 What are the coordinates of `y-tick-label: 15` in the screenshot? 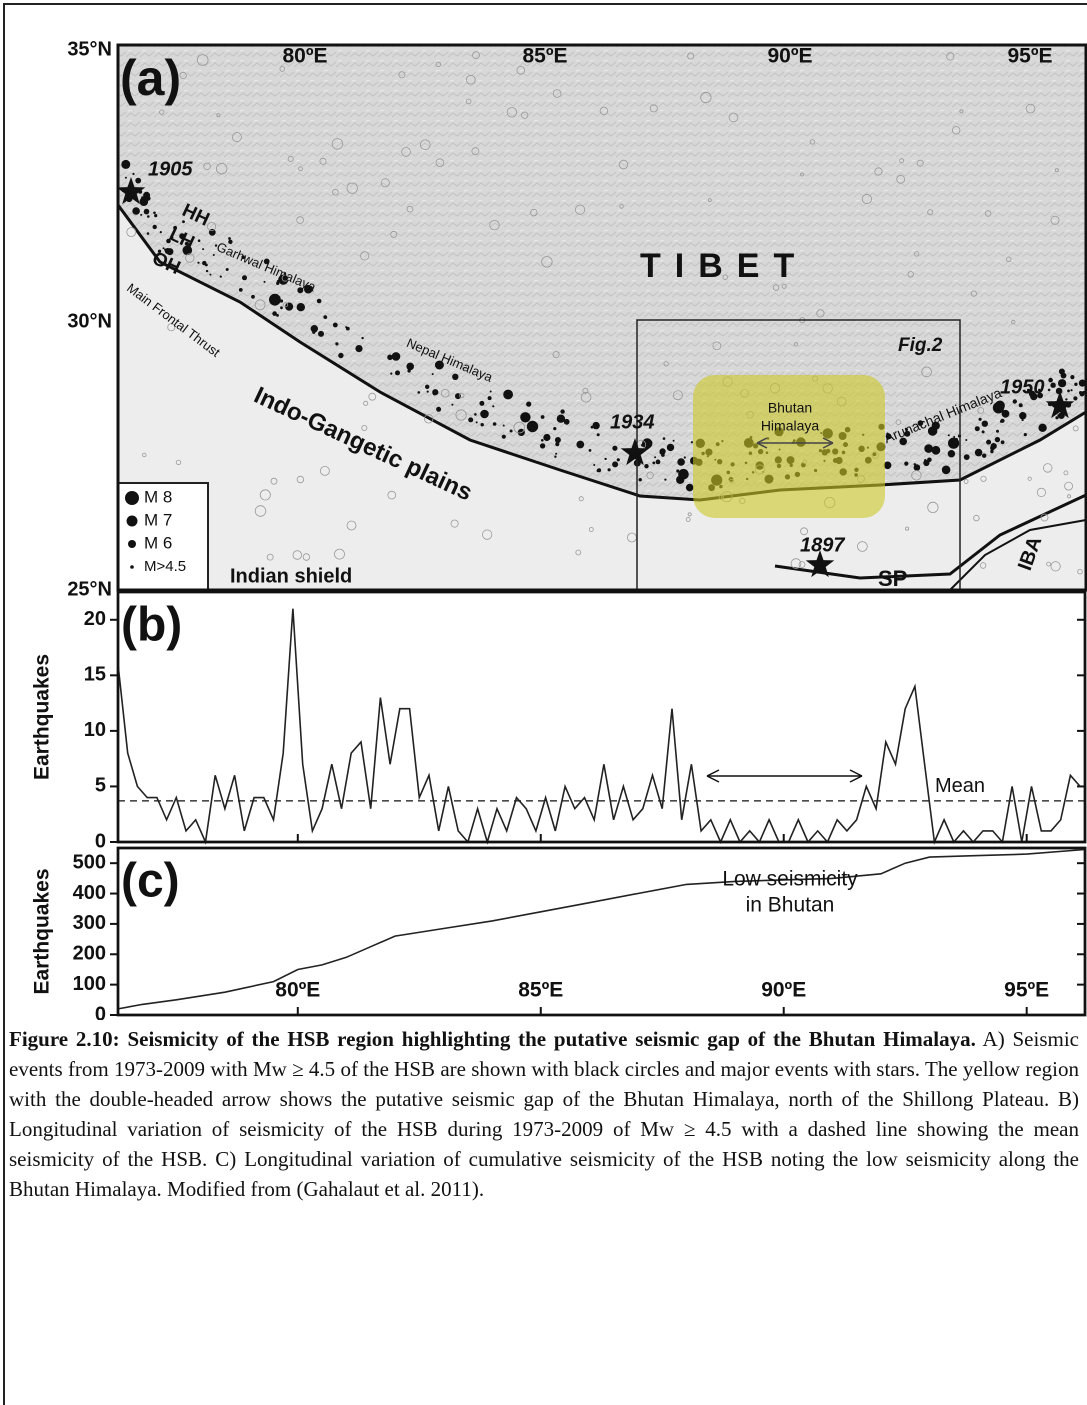 It's located at (95, 675).